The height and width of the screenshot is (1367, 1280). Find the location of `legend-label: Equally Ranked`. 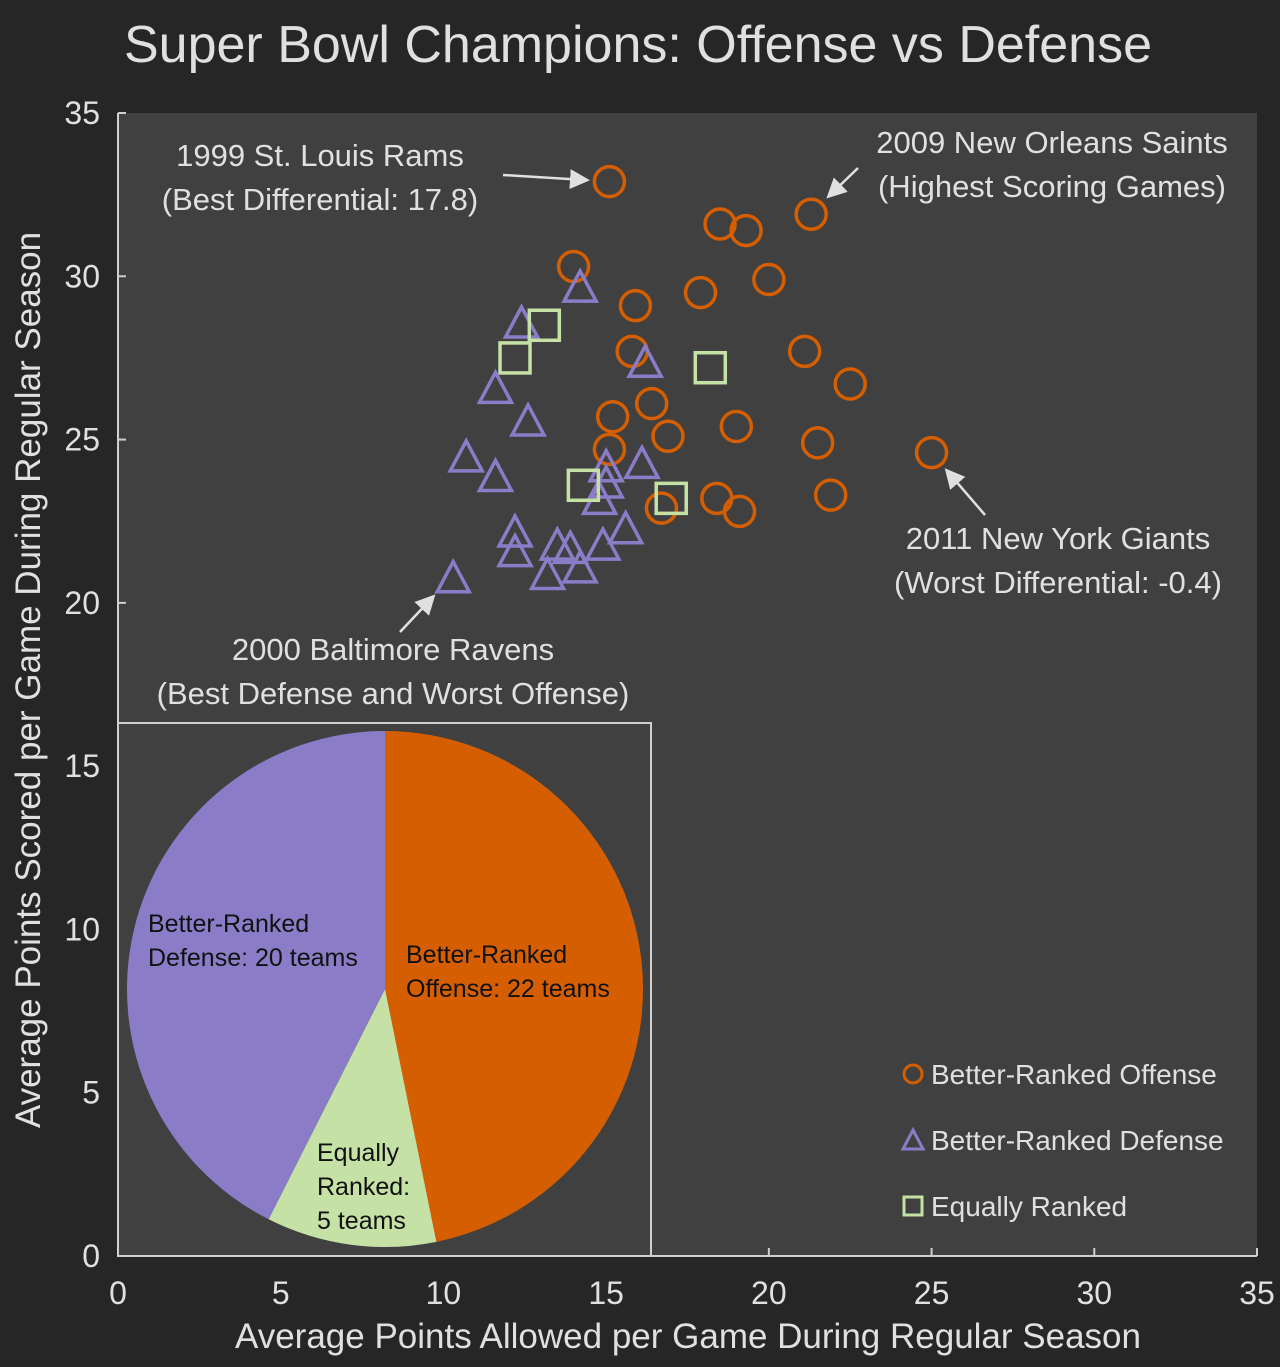

legend-label: Equally Ranked is located at coordinates (1029, 1206).